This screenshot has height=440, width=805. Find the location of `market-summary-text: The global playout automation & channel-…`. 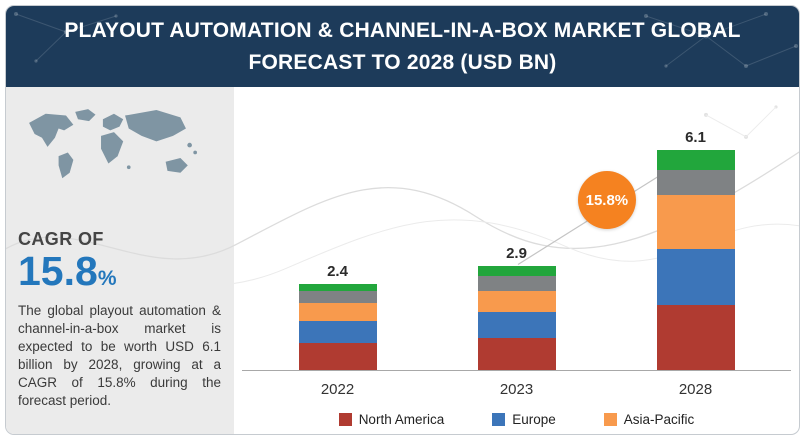

market-summary-text: The global playout automation & channel-… is located at coordinates (119, 355).